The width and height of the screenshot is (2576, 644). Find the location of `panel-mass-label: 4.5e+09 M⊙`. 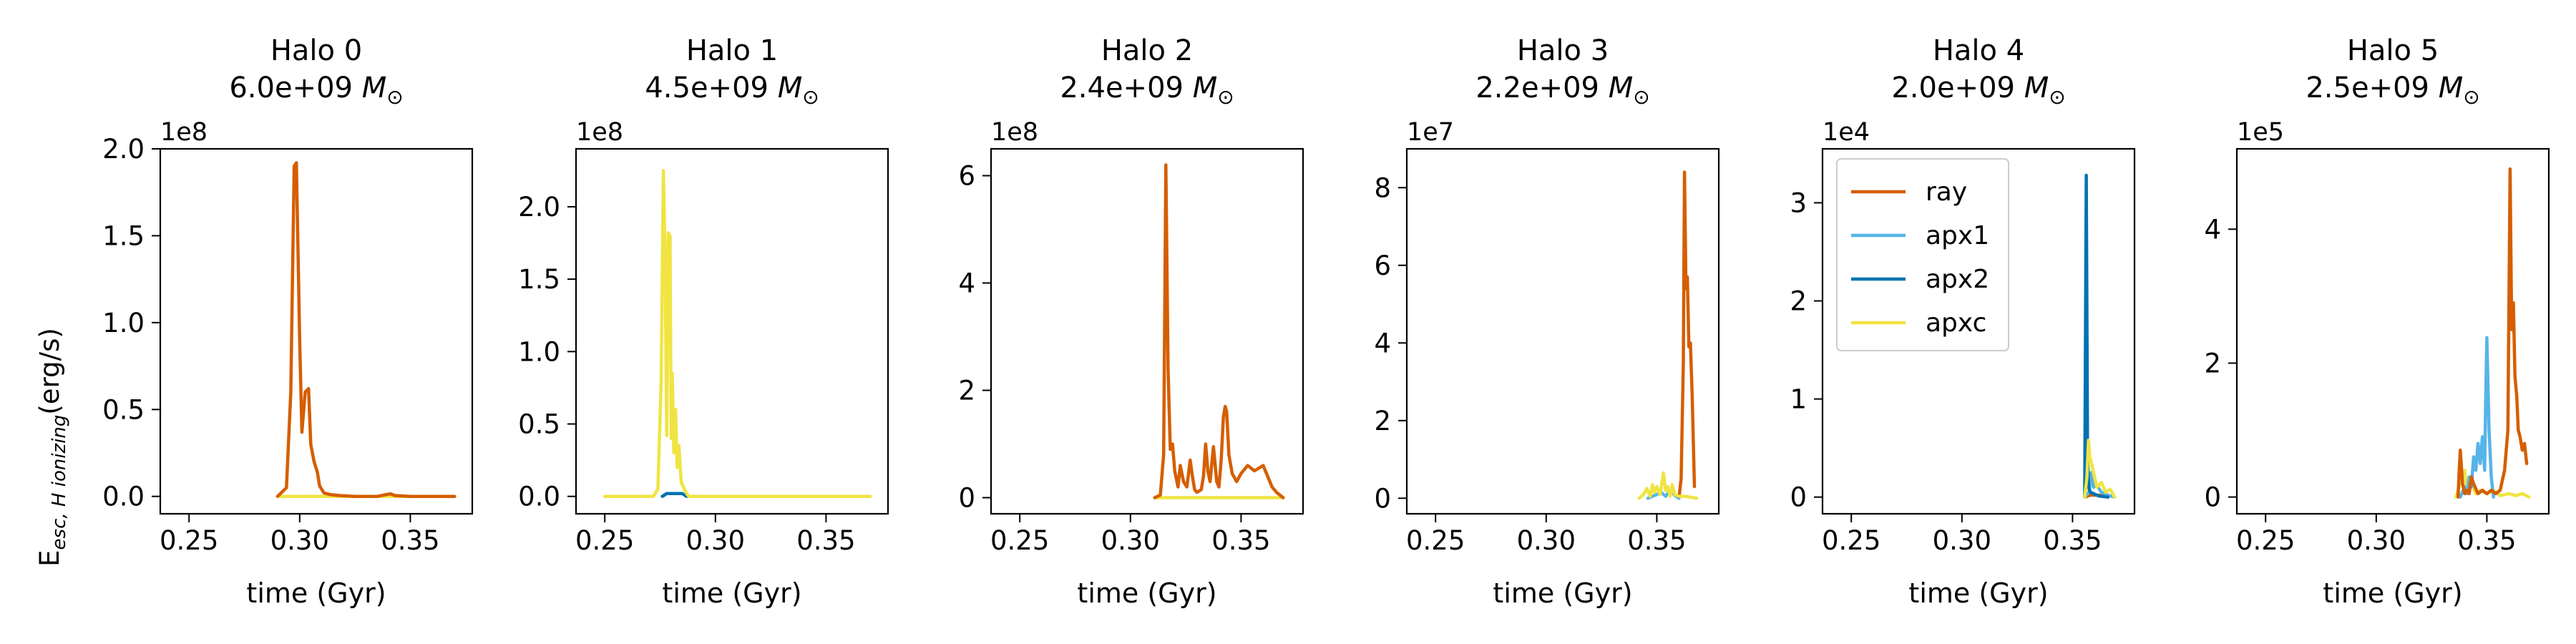

panel-mass-label: 4.5e+09 M⊙ is located at coordinates (732, 90).